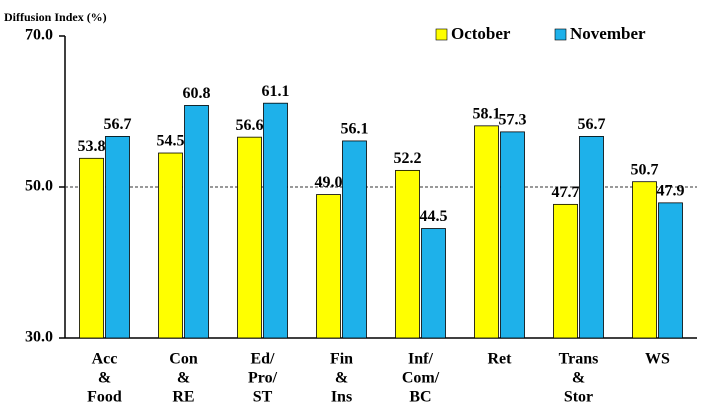 This screenshot has width=715, height=412. I want to click on x-tick-label: WS, so click(657, 359).